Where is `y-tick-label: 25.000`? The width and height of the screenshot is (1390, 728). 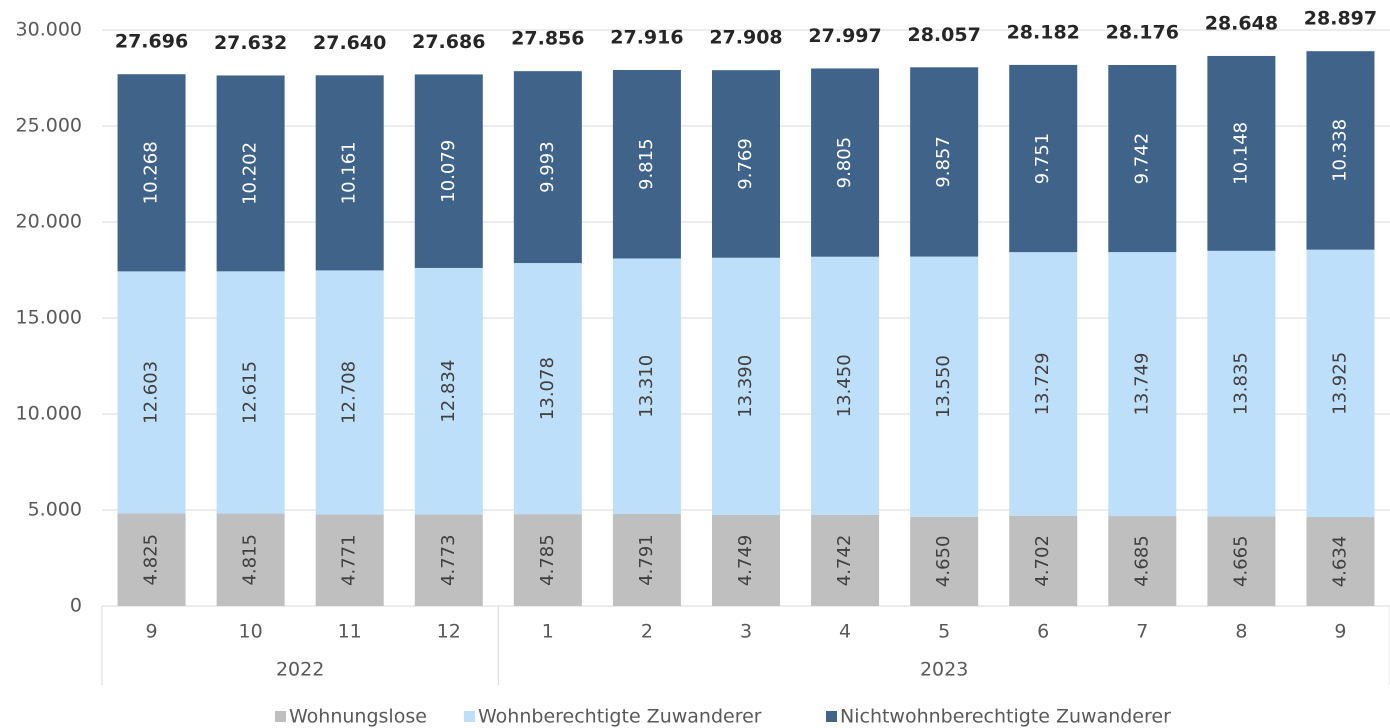
y-tick-label: 25.000 is located at coordinates (49, 126).